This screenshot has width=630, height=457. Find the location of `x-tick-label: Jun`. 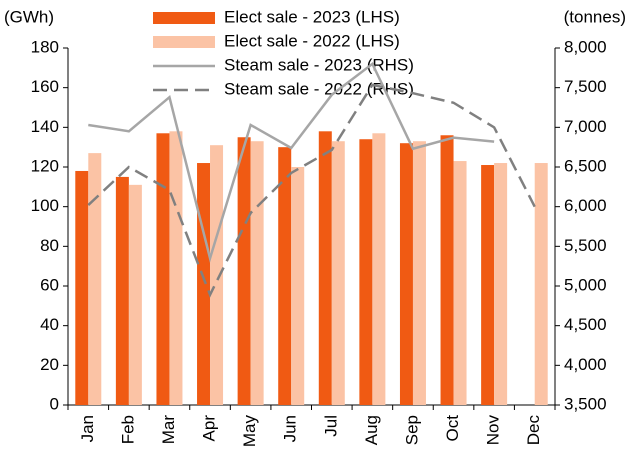

x-tick-label: Jun is located at coordinates (290, 428).